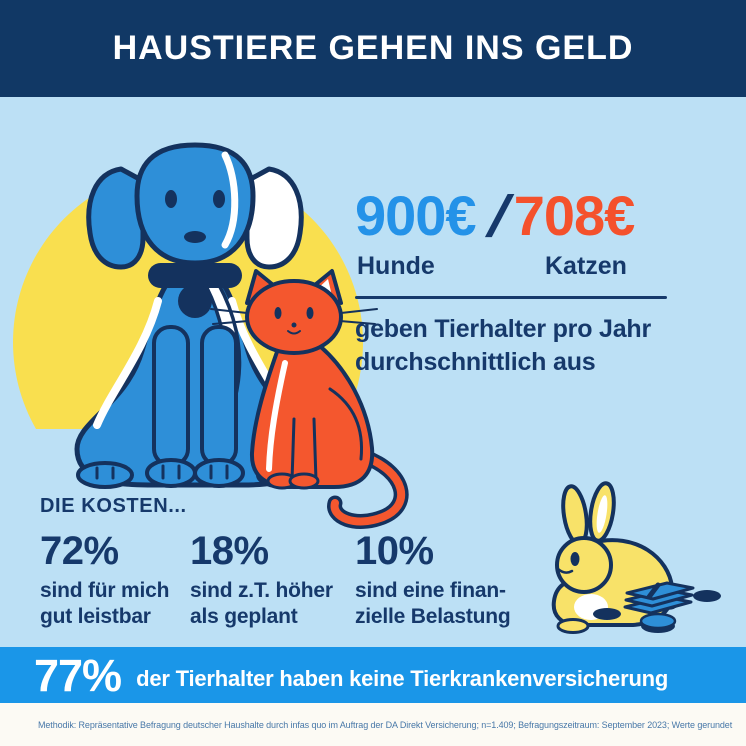  What do you see at coordinates (433, 617) in the screenshot?
I see `cost-label-line2: zielle Belastung` at bounding box center [433, 617].